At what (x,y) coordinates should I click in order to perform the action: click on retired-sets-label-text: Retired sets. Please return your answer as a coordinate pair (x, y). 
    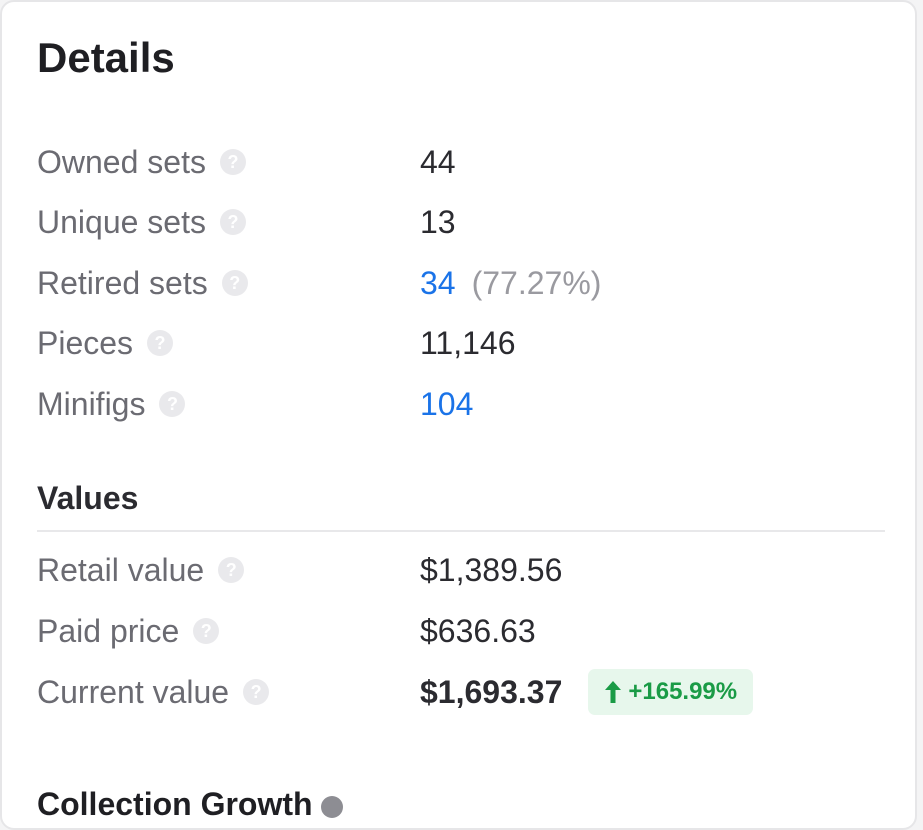
    Looking at the image, I should click on (122, 282).